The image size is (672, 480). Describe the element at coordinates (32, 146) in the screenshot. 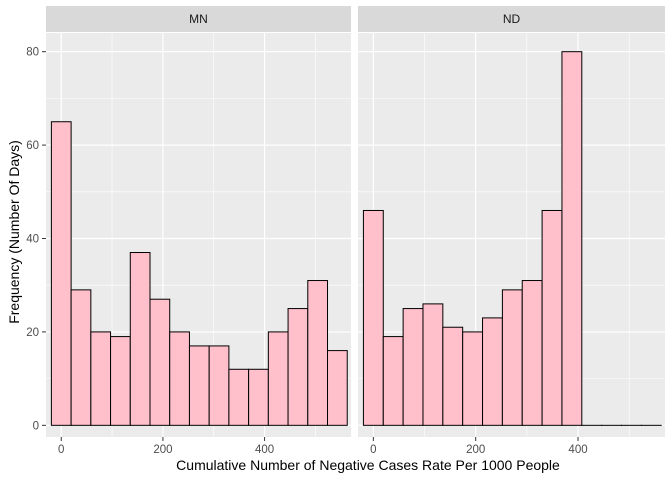

I see `y-tick-label: 60` at that location.